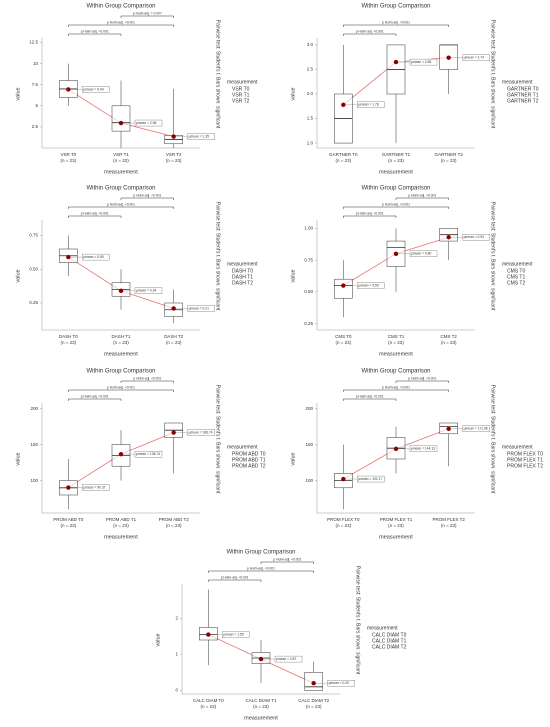  What do you see at coordinates (525, 466) in the screenshot?
I see `legend-entry: PROM FLEX T2` at bounding box center [525, 466].